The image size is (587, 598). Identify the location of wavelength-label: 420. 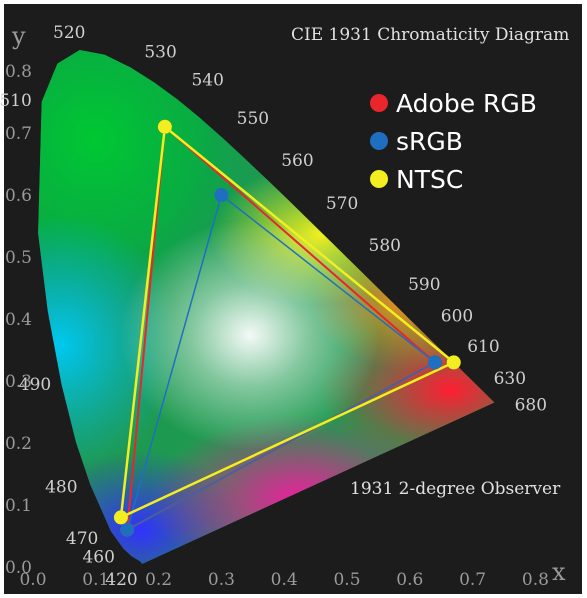
(121, 580).